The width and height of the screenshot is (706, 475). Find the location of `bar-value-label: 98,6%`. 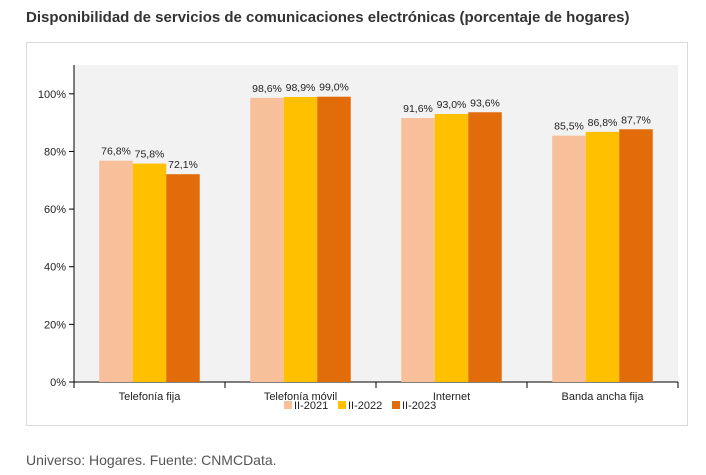

bar-value-label: 98,6% is located at coordinates (267, 89).